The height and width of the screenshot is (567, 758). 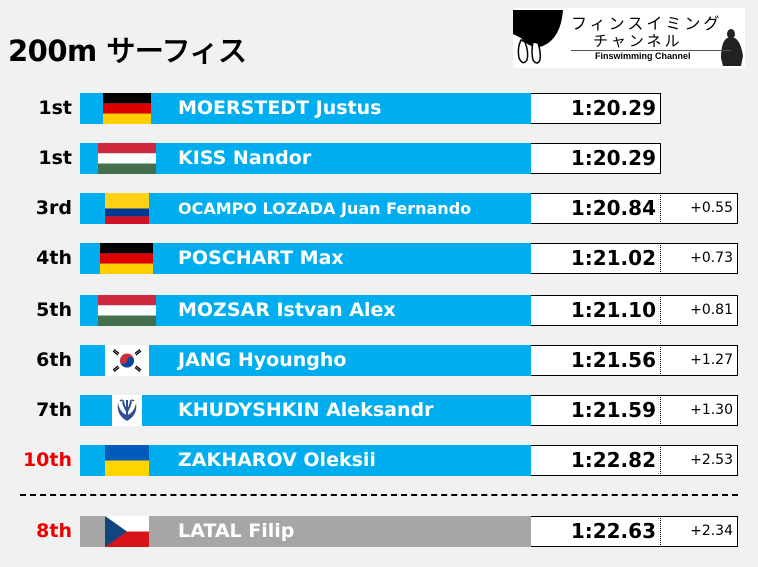 I want to click on athlete-name: POSCHART Max, so click(x=261, y=258).